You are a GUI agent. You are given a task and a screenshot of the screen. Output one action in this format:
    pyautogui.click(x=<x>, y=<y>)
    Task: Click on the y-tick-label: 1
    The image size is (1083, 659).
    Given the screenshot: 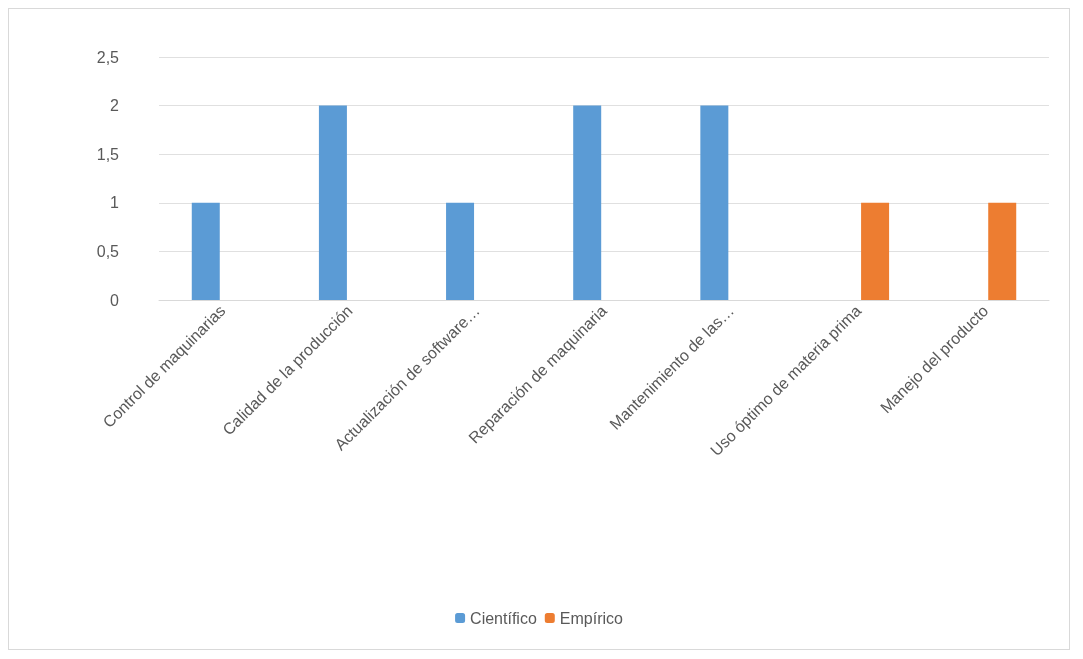 What is the action you would take?
    pyautogui.click(x=115, y=203)
    